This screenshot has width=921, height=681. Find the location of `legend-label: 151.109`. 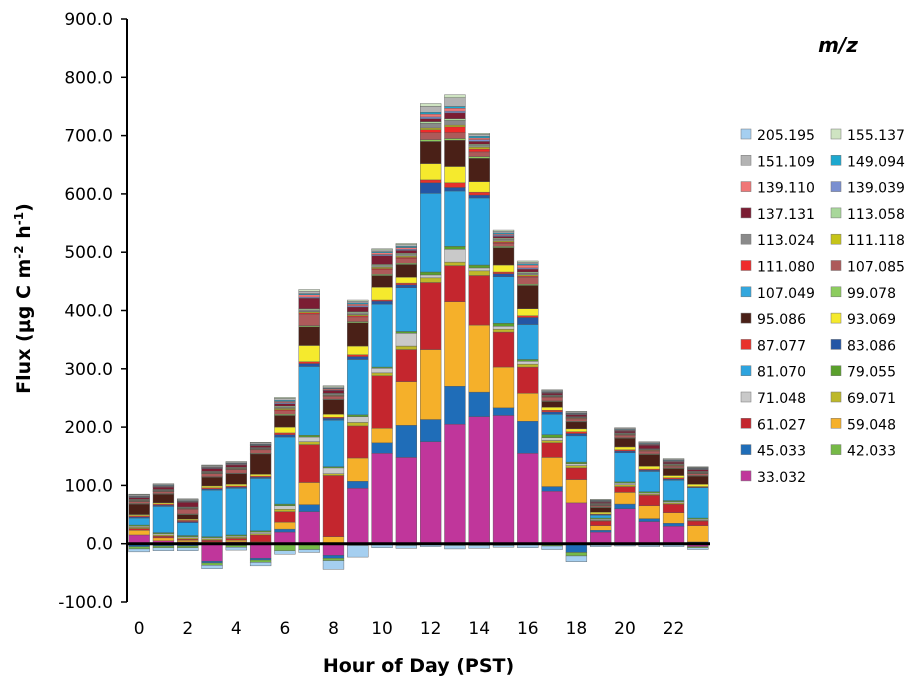

legend-label: 151.109 is located at coordinates (786, 162).